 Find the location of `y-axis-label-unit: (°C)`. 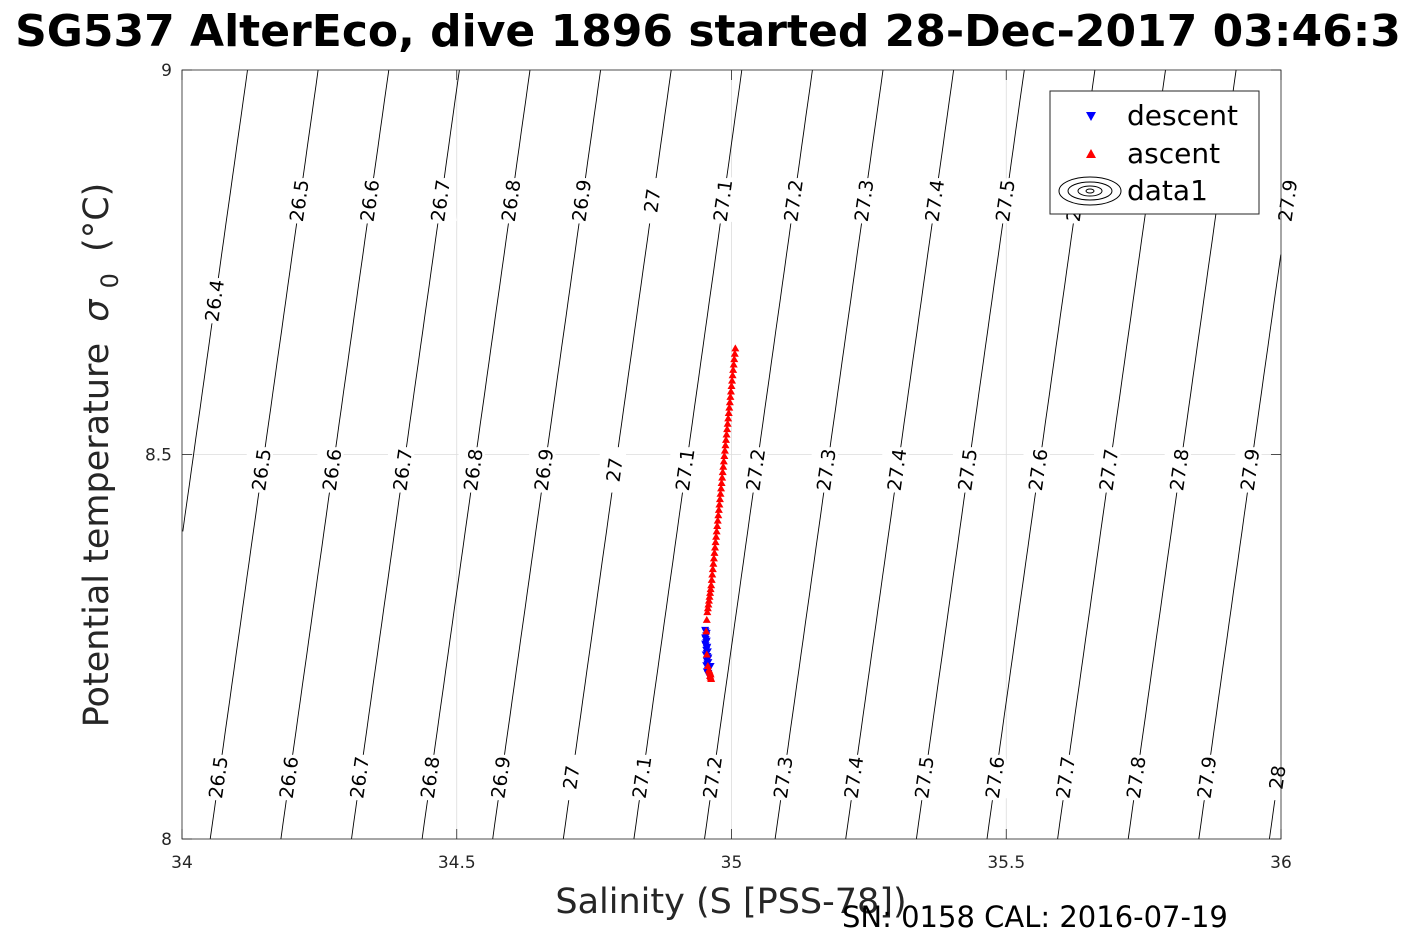

y-axis-label-unit: (°C) is located at coordinates (97, 217).